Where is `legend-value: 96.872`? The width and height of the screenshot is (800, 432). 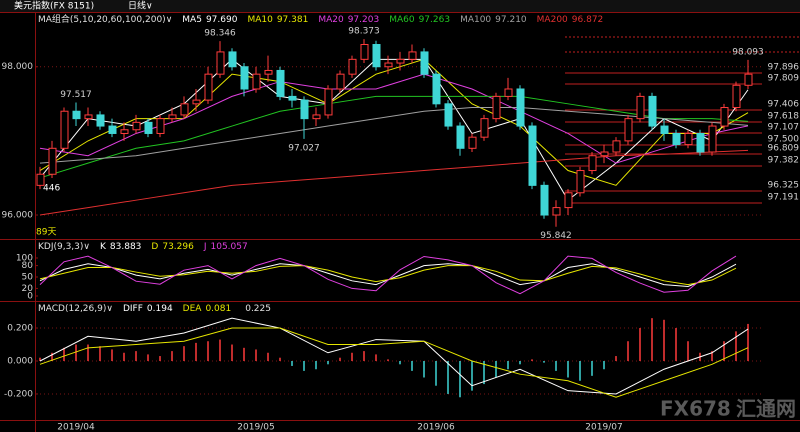
legend-value: 96.872 is located at coordinates (588, 20).